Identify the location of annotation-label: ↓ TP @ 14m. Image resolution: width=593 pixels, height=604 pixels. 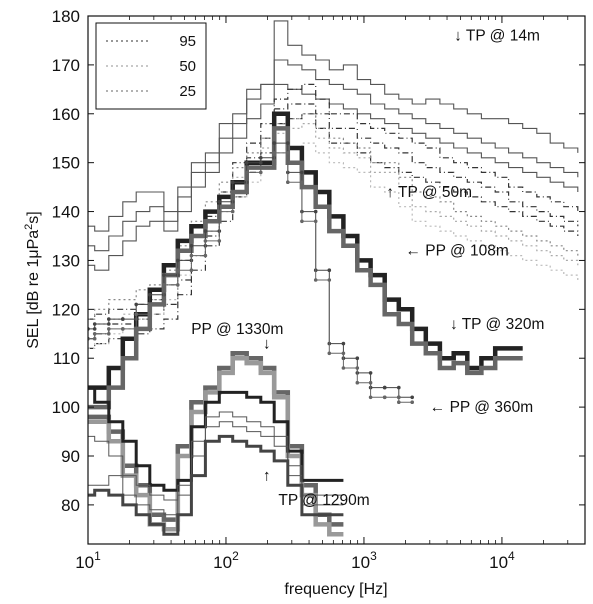
(497, 35).